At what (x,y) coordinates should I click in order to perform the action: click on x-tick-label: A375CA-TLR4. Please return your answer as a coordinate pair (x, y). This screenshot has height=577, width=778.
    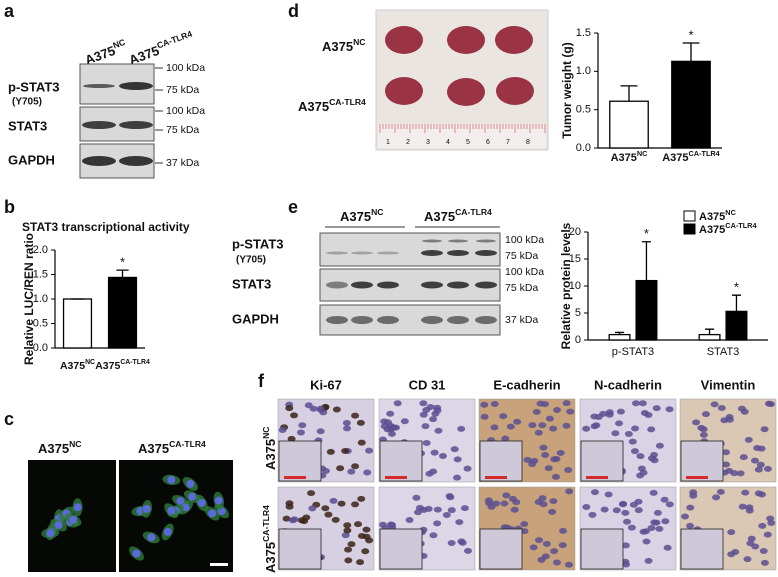
    Looking at the image, I should click on (691, 156).